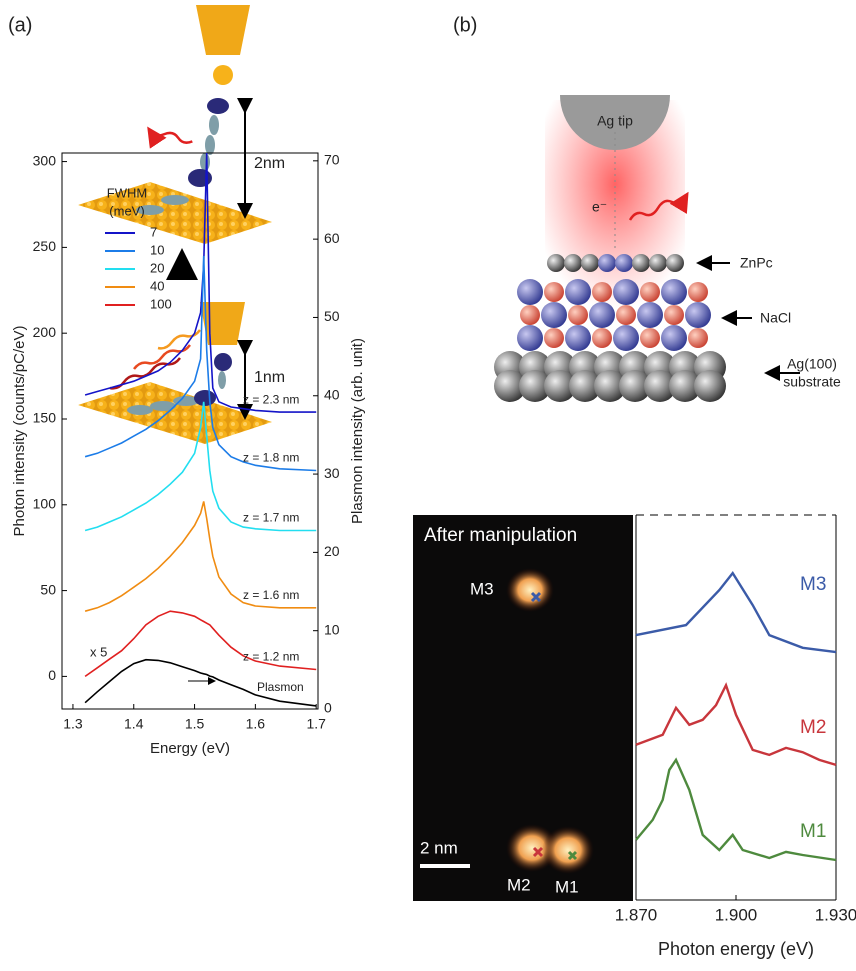 The height and width of the screenshot is (971, 856). I want to click on series-label: Plasmon, so click(280, 687).